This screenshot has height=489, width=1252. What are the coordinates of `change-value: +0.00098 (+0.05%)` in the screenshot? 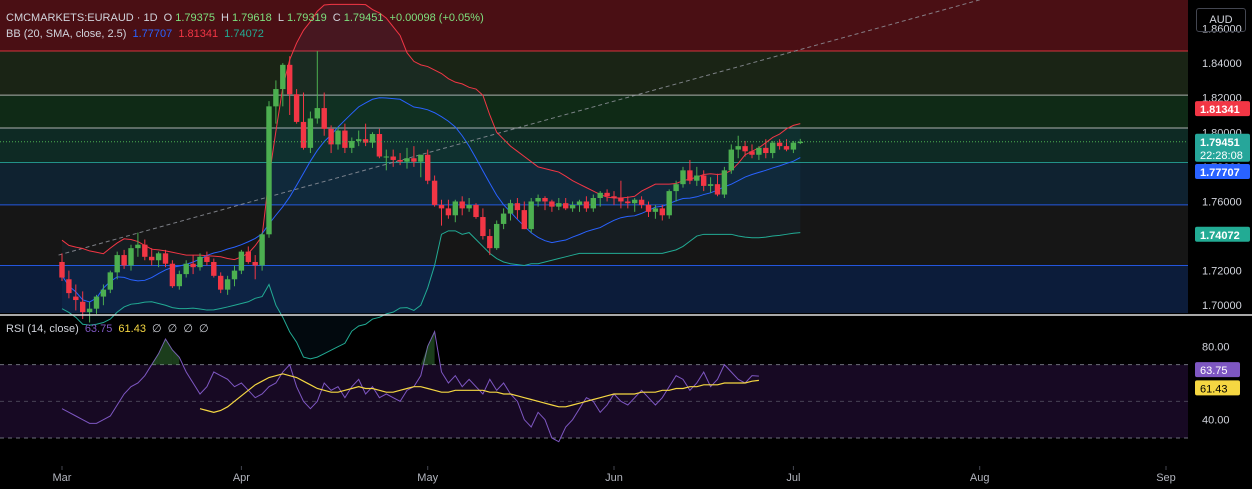 It's located at (436, 18).